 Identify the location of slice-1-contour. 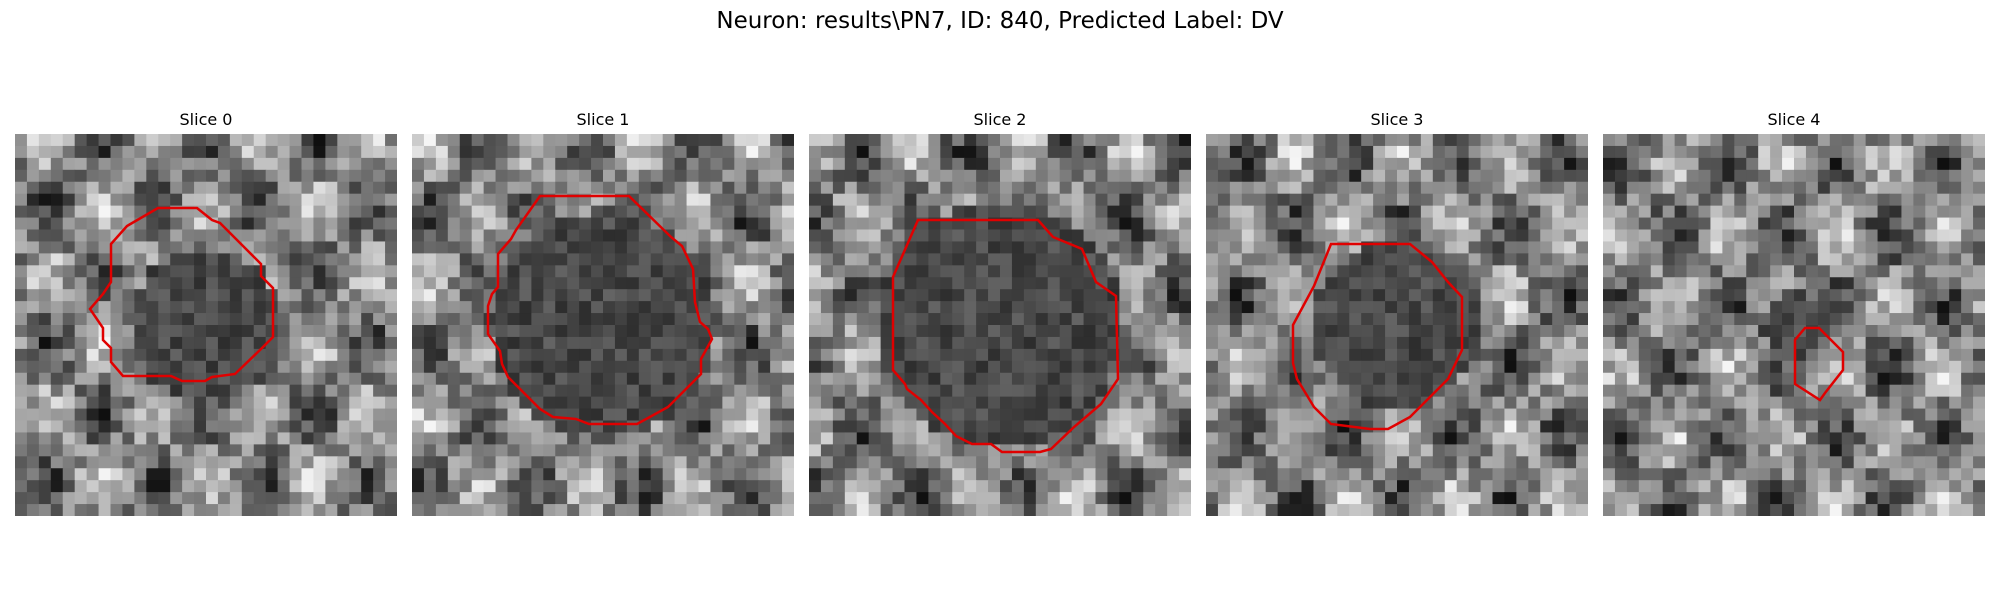
(600, 310).